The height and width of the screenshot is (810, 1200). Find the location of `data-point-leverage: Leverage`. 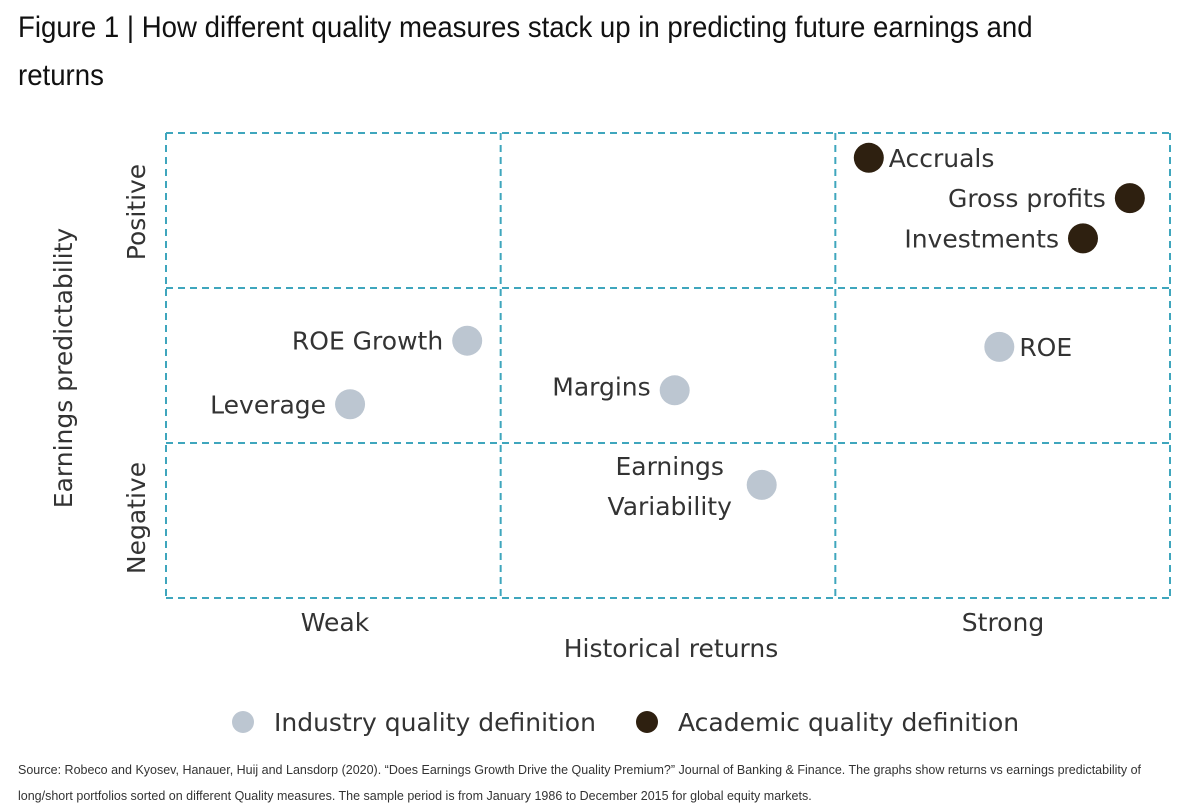

data-point-leverage: Leverage is located at coordinates (288, 404).